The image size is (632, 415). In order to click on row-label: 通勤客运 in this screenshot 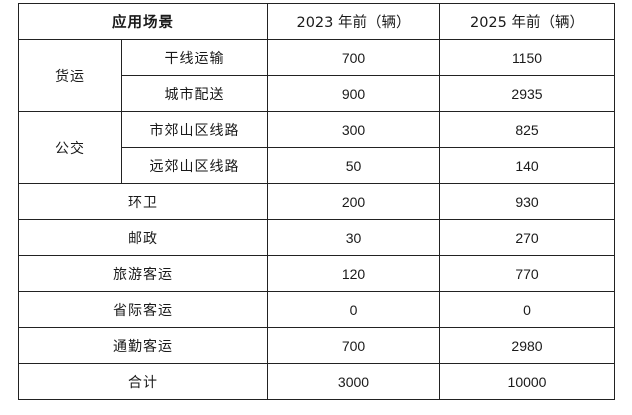, I will do `click(143, 345)`.